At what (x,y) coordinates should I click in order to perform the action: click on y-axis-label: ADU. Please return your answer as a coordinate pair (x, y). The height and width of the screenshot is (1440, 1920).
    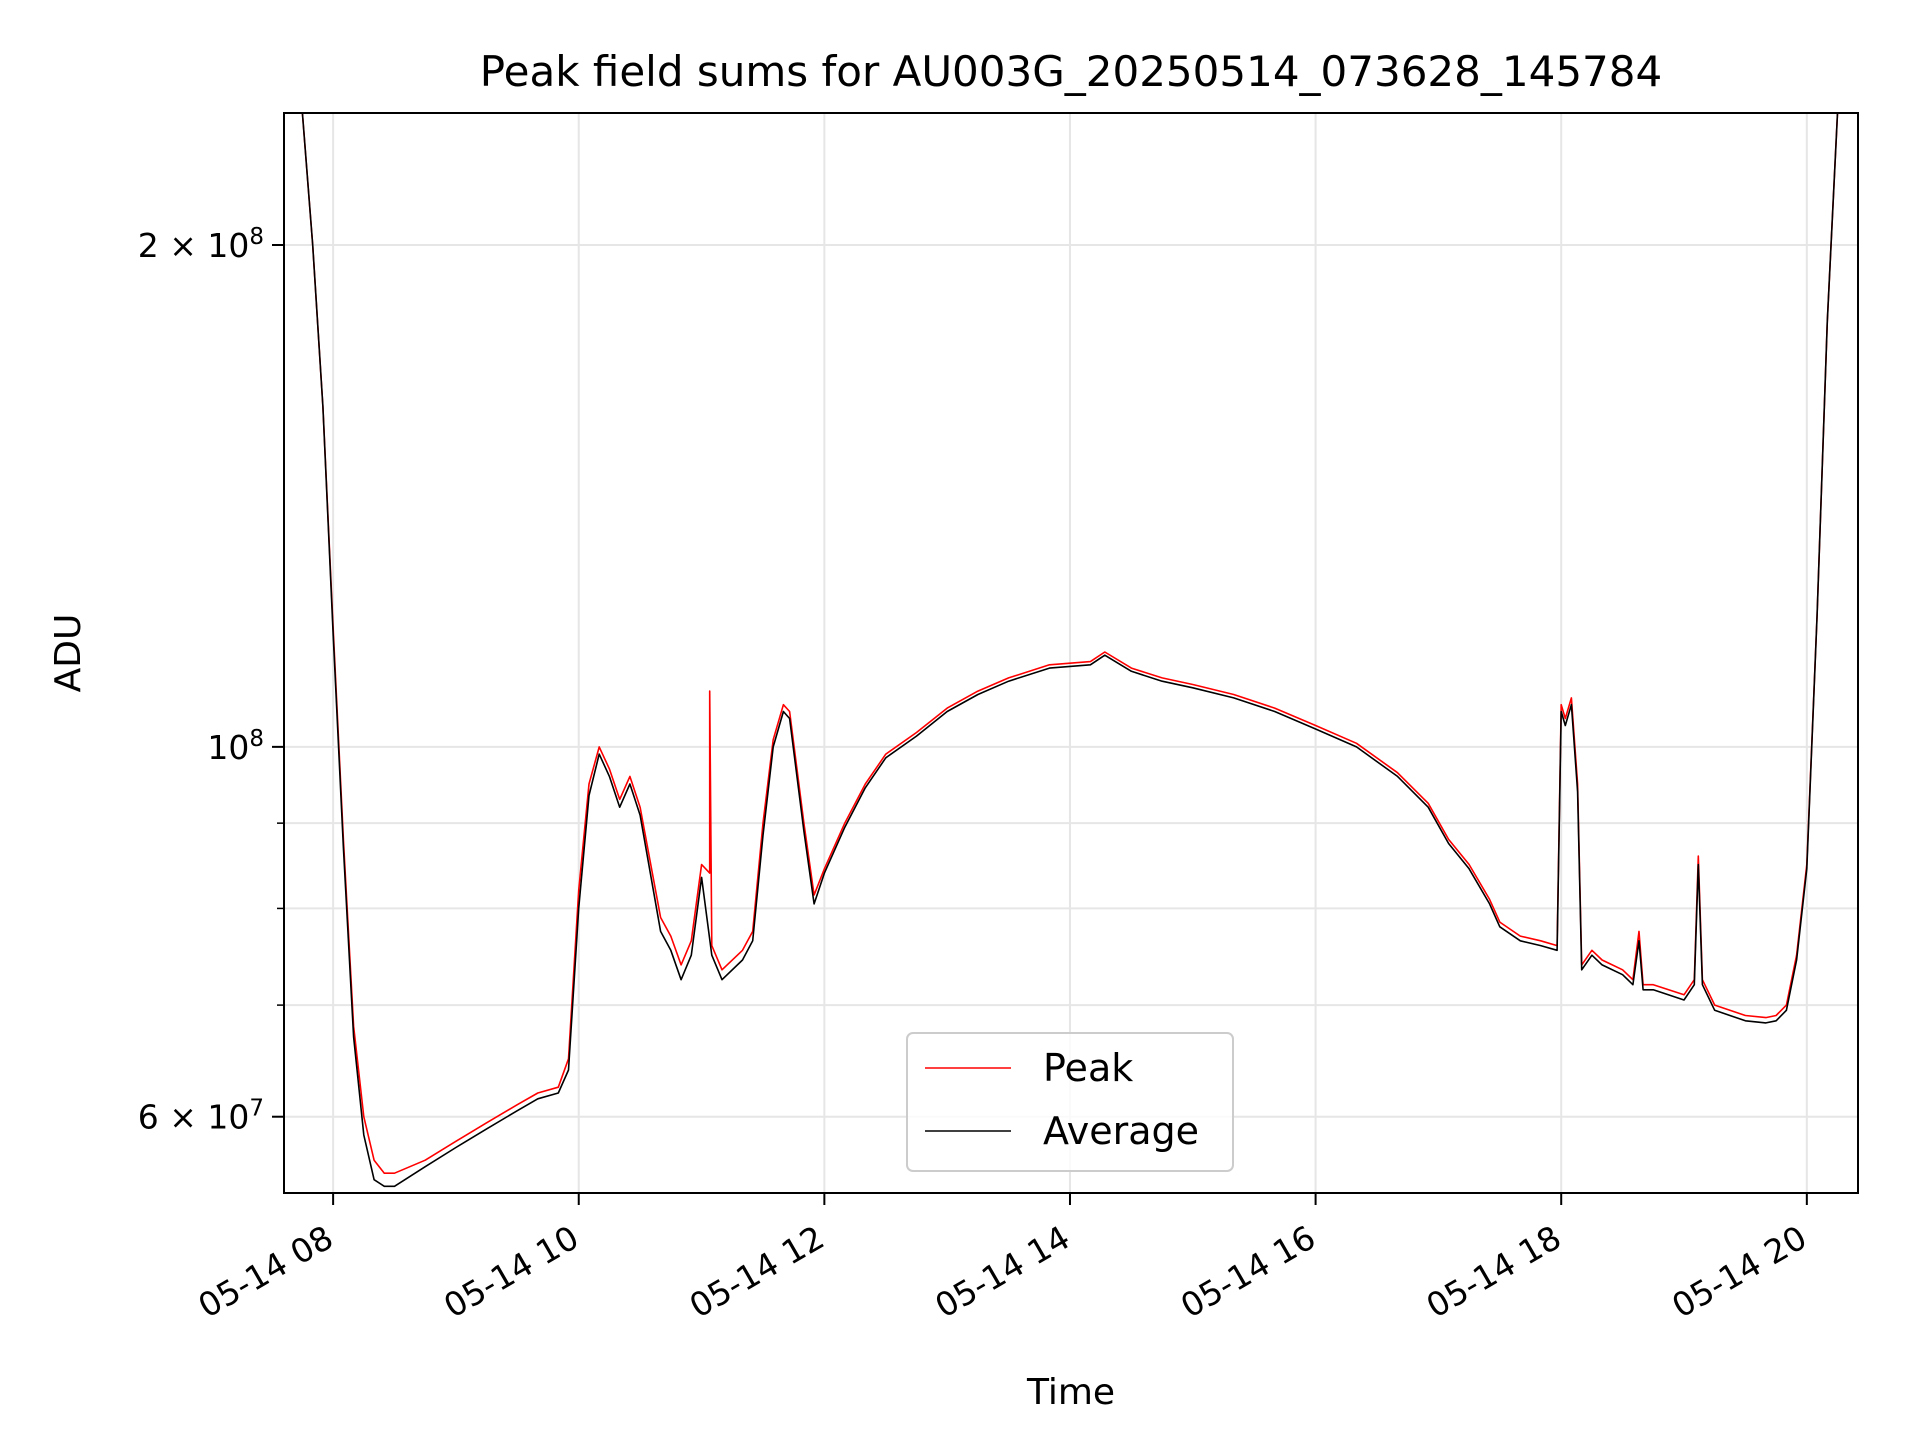
    Looking at the image, I should click on (68, 653).